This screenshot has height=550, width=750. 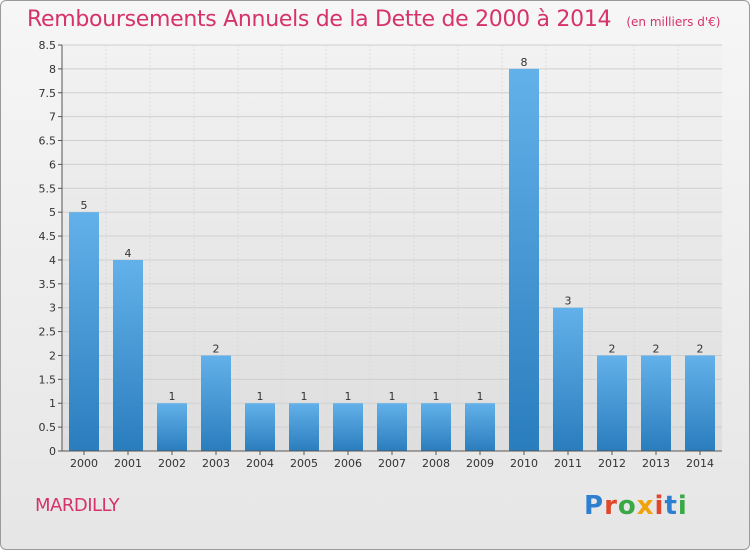 I want to click on x-tick-label: 2007, so click(x=392, y=463).